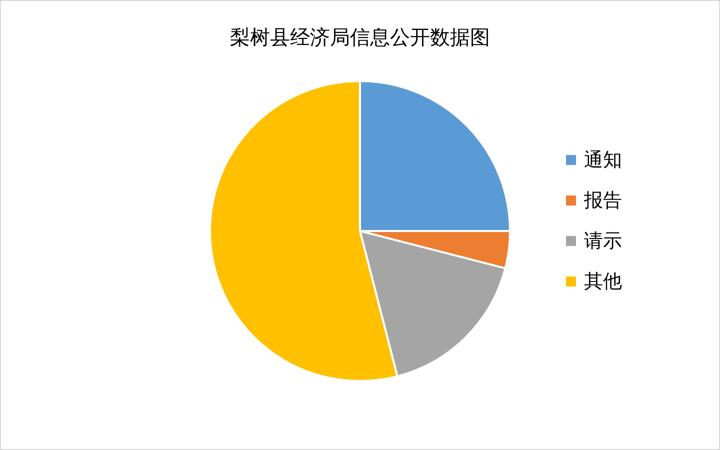 This screenshot has height=450, width=720. I want to click on chart-title: 梨树县经济局信息公开数据图, so click(360, 37).